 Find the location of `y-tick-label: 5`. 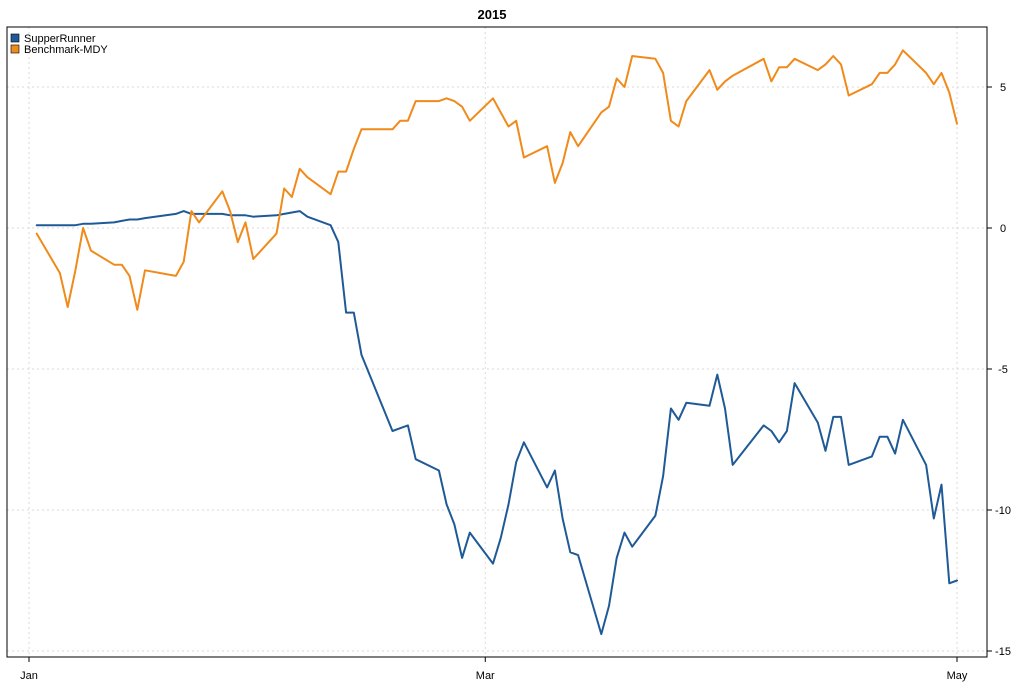

y-tick-label: 5 is located at coordinates (1003, 88).